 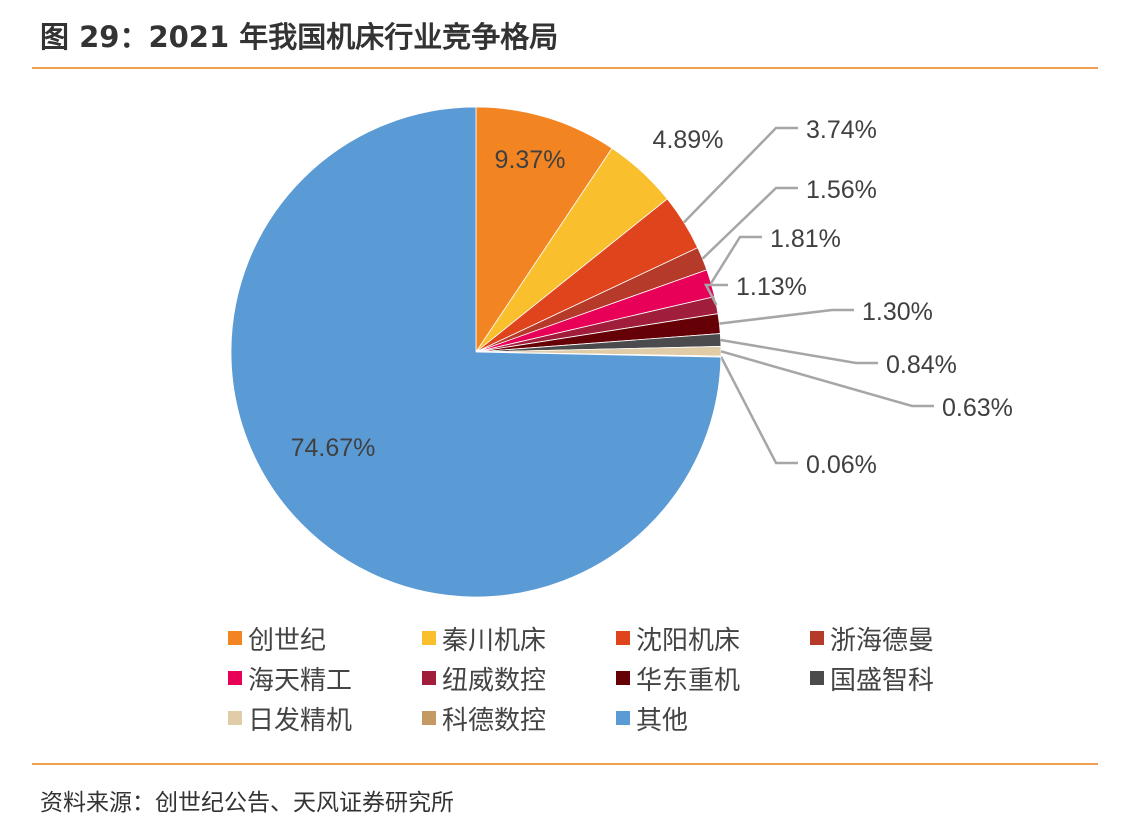 I want to click on title-divider, so click(x=565, y=68).